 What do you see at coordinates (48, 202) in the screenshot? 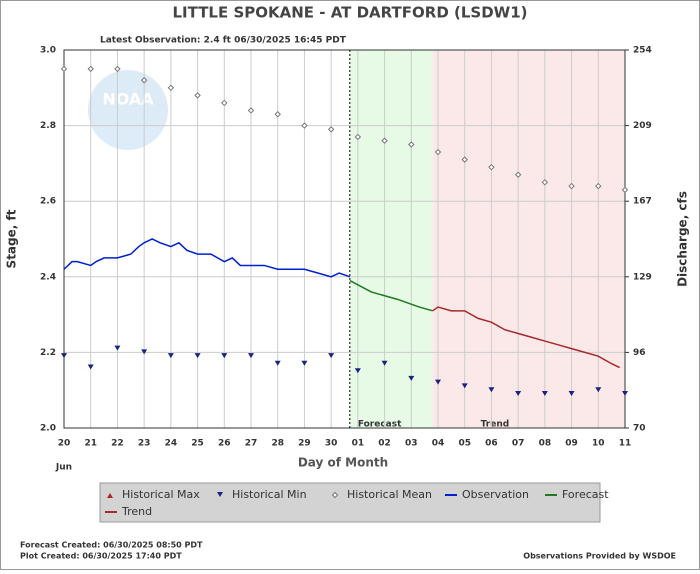
I see `y-tick-label: 2.6` at bounding box center [48, 202].